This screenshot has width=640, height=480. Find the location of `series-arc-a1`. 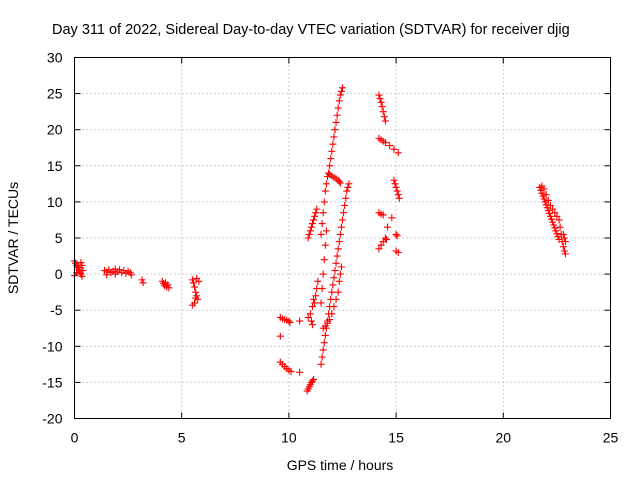

series-arc-a1 is located at coordinates (79, 268).